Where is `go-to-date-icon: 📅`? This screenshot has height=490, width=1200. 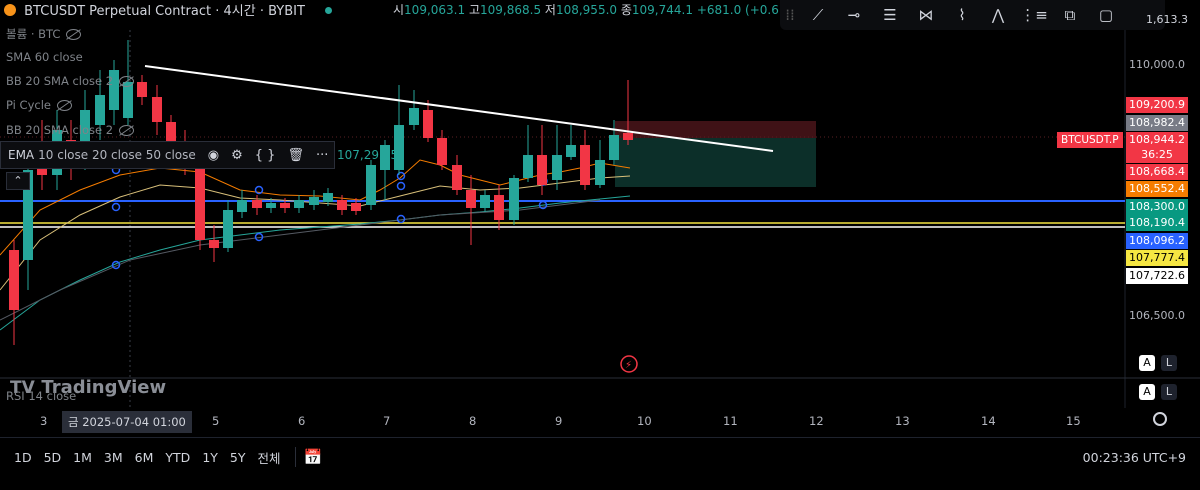 go-to-date-icon: 📅 is located at coordinates (313, 457).